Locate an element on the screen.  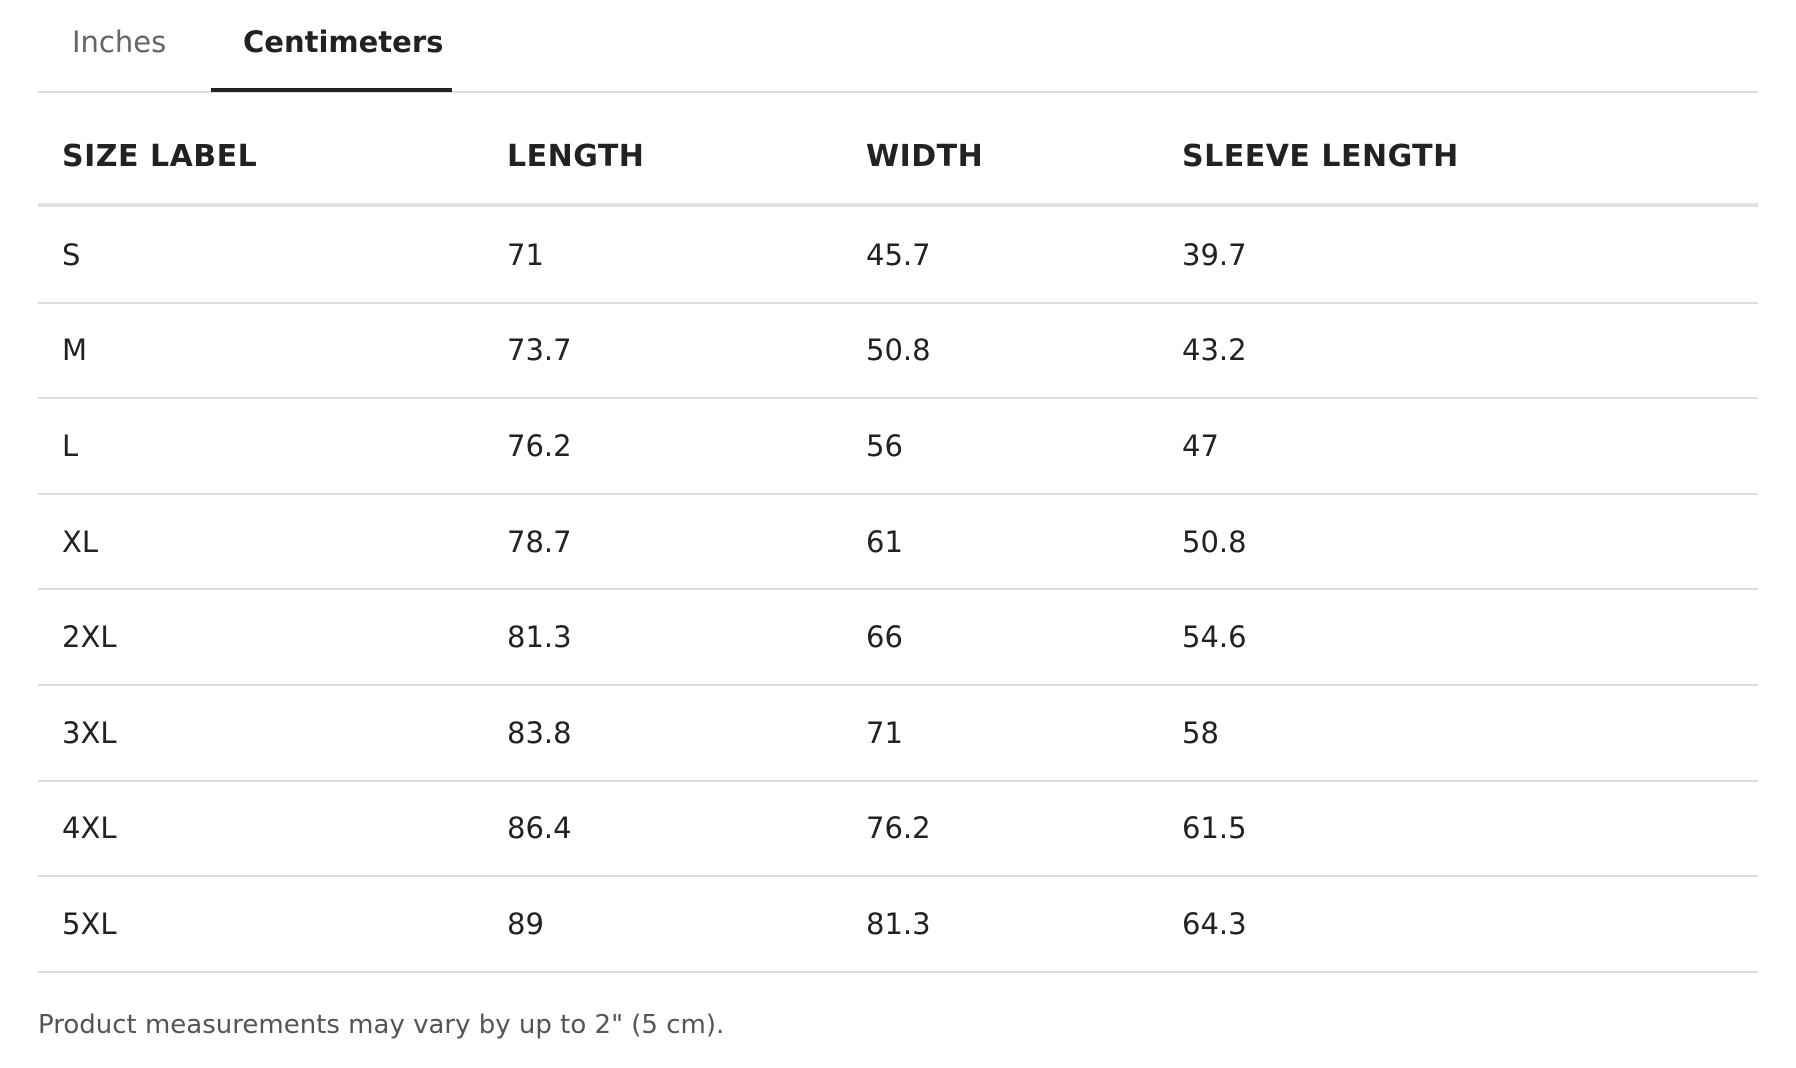
size-label: L is located at coordinates (70, 446).